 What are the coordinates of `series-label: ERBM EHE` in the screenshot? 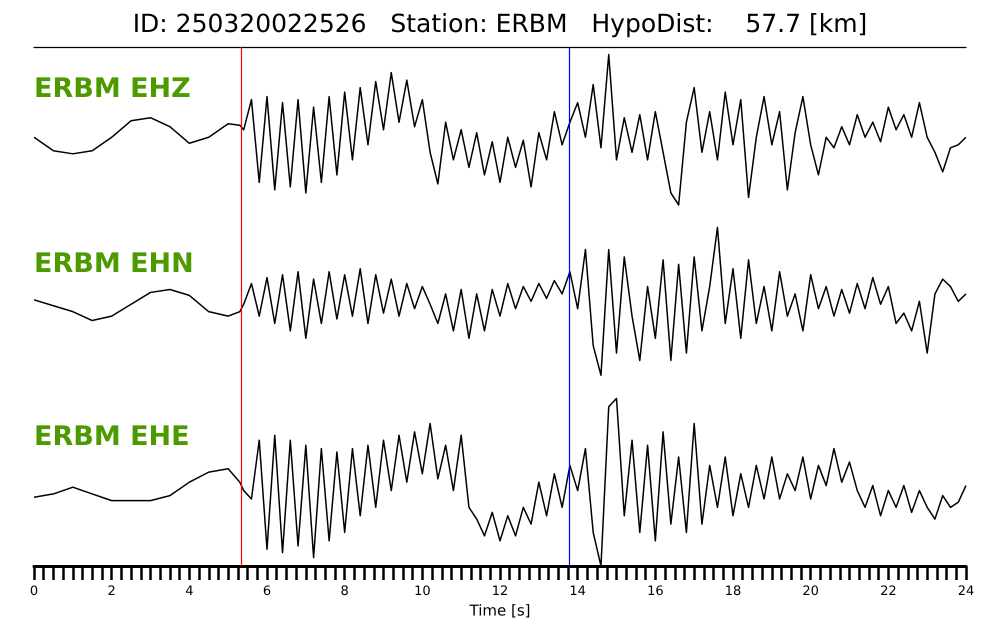 It's located at (112, 436).